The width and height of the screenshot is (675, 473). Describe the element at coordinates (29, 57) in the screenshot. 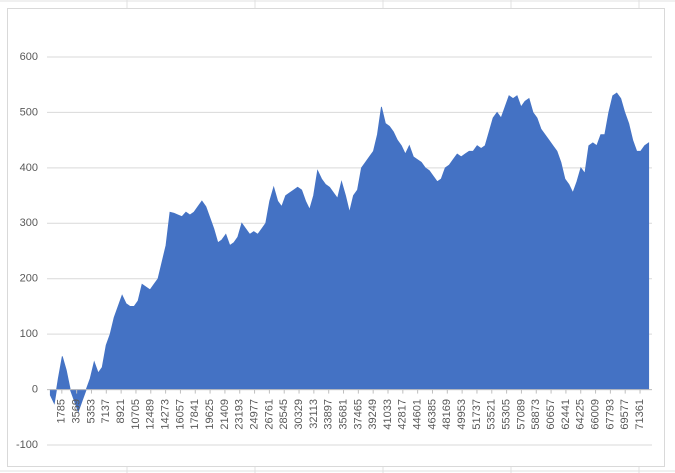

I see `y-tick-label: 600` at that location.